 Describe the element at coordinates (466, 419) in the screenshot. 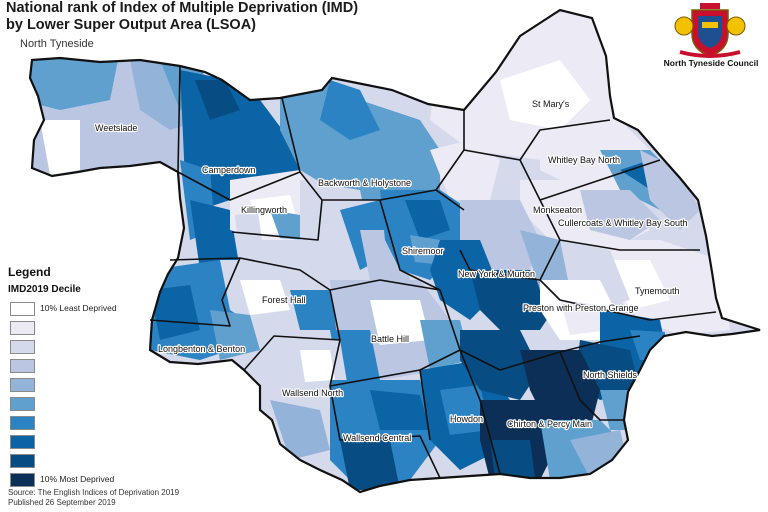

I see `ward-label-howdon: Howdon` at that location.